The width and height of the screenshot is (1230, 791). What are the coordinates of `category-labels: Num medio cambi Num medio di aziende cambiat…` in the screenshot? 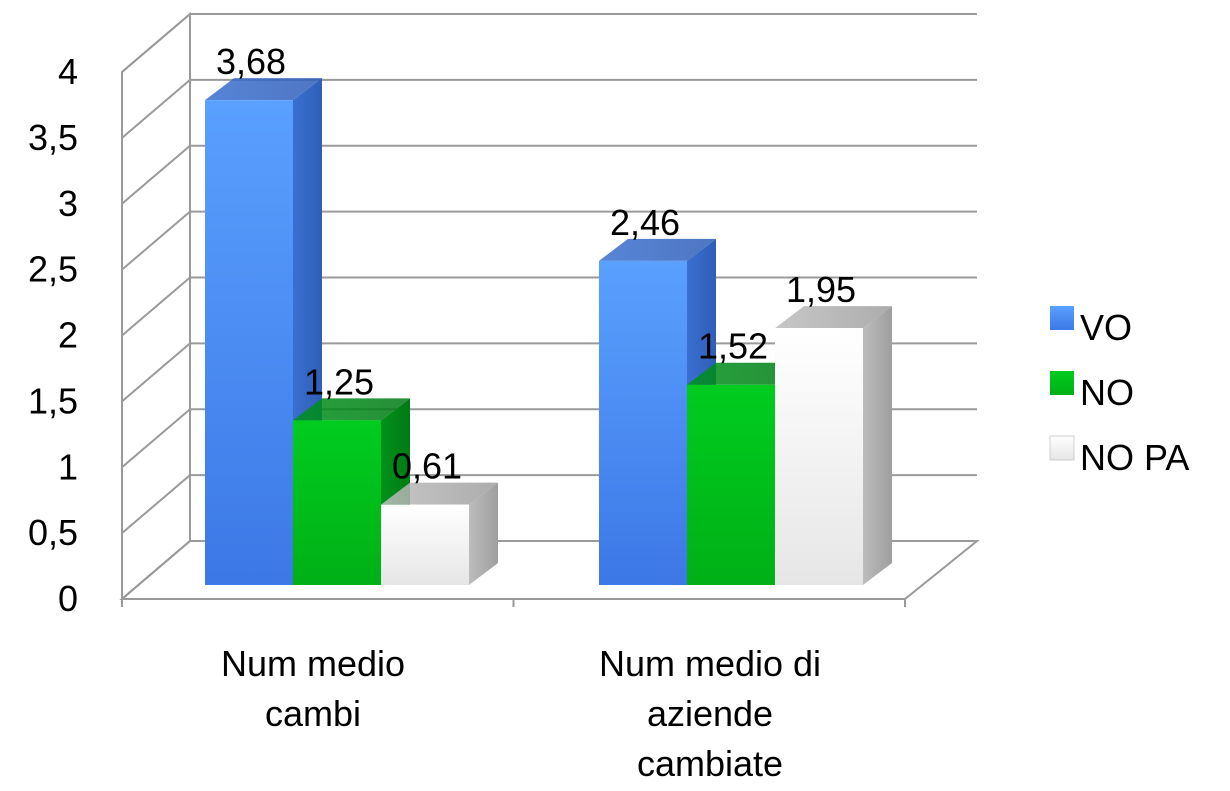 It's located at (521, 713).